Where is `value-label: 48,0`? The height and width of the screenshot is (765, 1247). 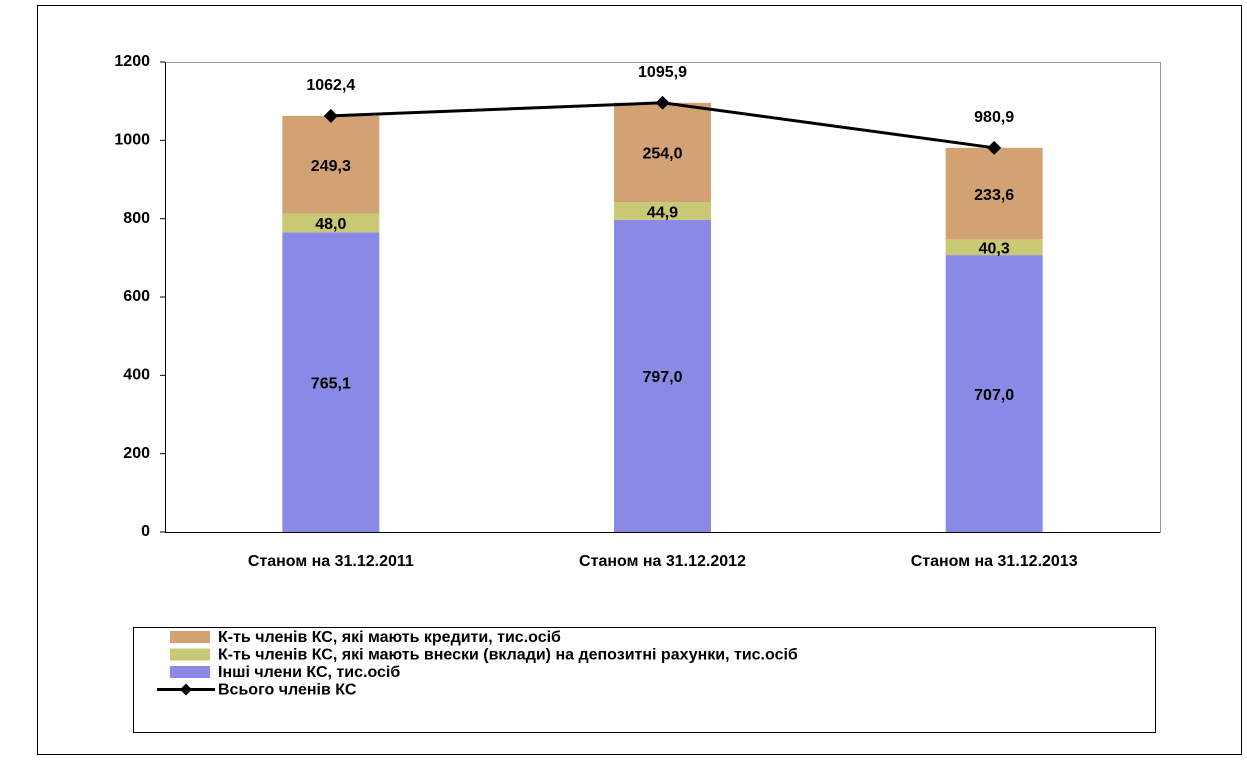 value-label: 48,0 is located at coordinates (330, 224).